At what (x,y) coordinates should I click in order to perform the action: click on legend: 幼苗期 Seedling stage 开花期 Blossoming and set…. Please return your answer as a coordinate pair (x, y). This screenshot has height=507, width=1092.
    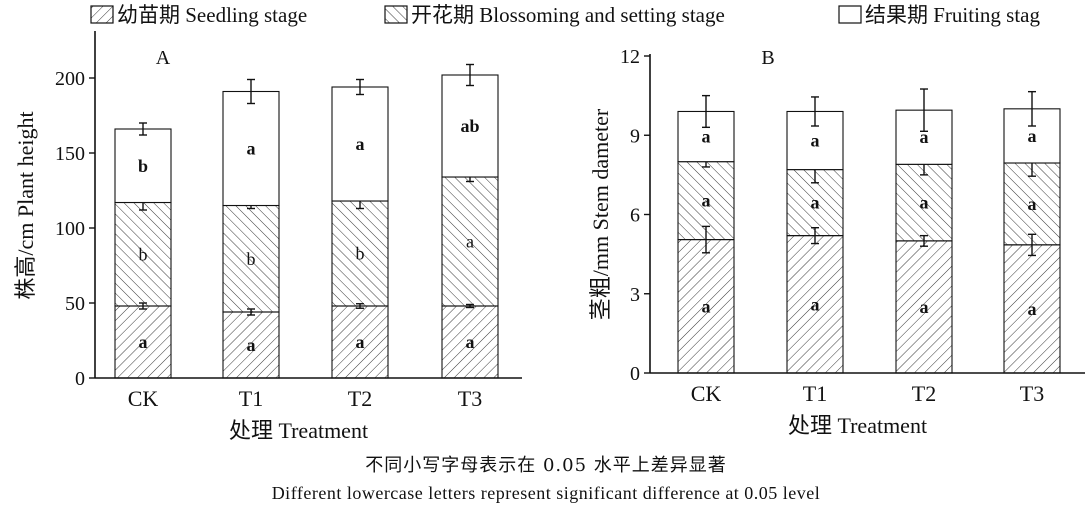
    Looking at the image, I should click on (565, 15).